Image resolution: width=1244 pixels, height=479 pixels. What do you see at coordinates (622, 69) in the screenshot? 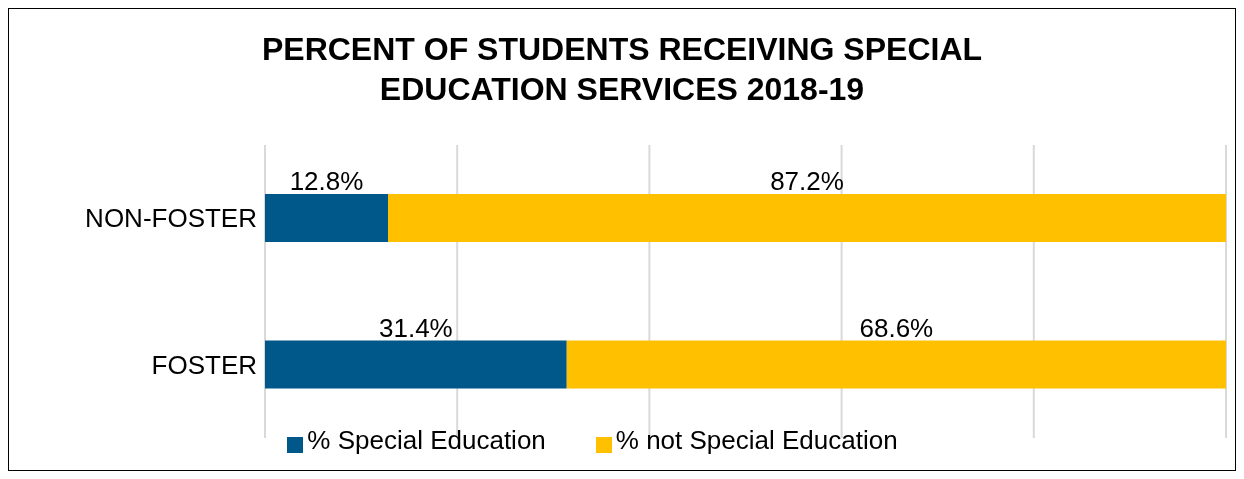
I see `chart-title: PERCENT OF STUDENTS RECEIVING SPECIAL EDUCATION SERVICES 2018-19` at bounding box center [622, 69].